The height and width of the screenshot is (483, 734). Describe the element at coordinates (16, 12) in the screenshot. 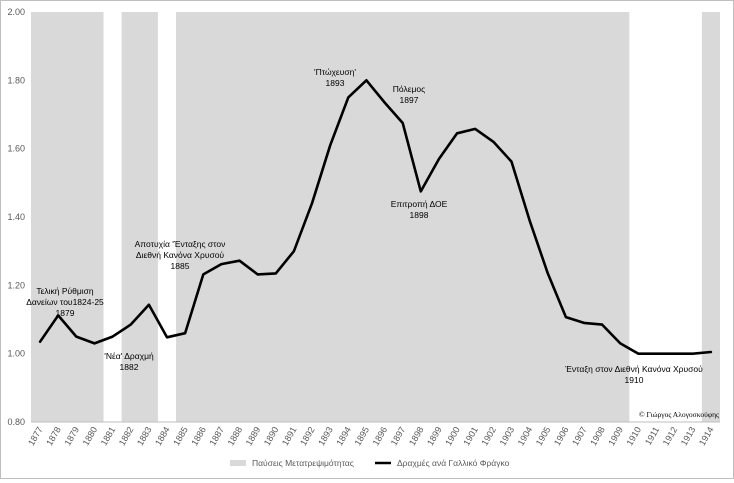

I see `y-tick-label: 2.00` at that location.